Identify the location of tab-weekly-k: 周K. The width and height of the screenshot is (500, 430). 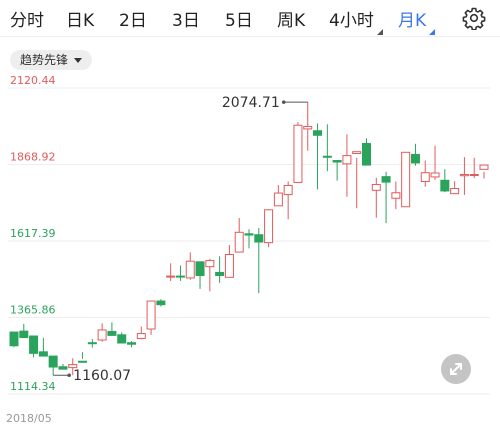
(291, 21).